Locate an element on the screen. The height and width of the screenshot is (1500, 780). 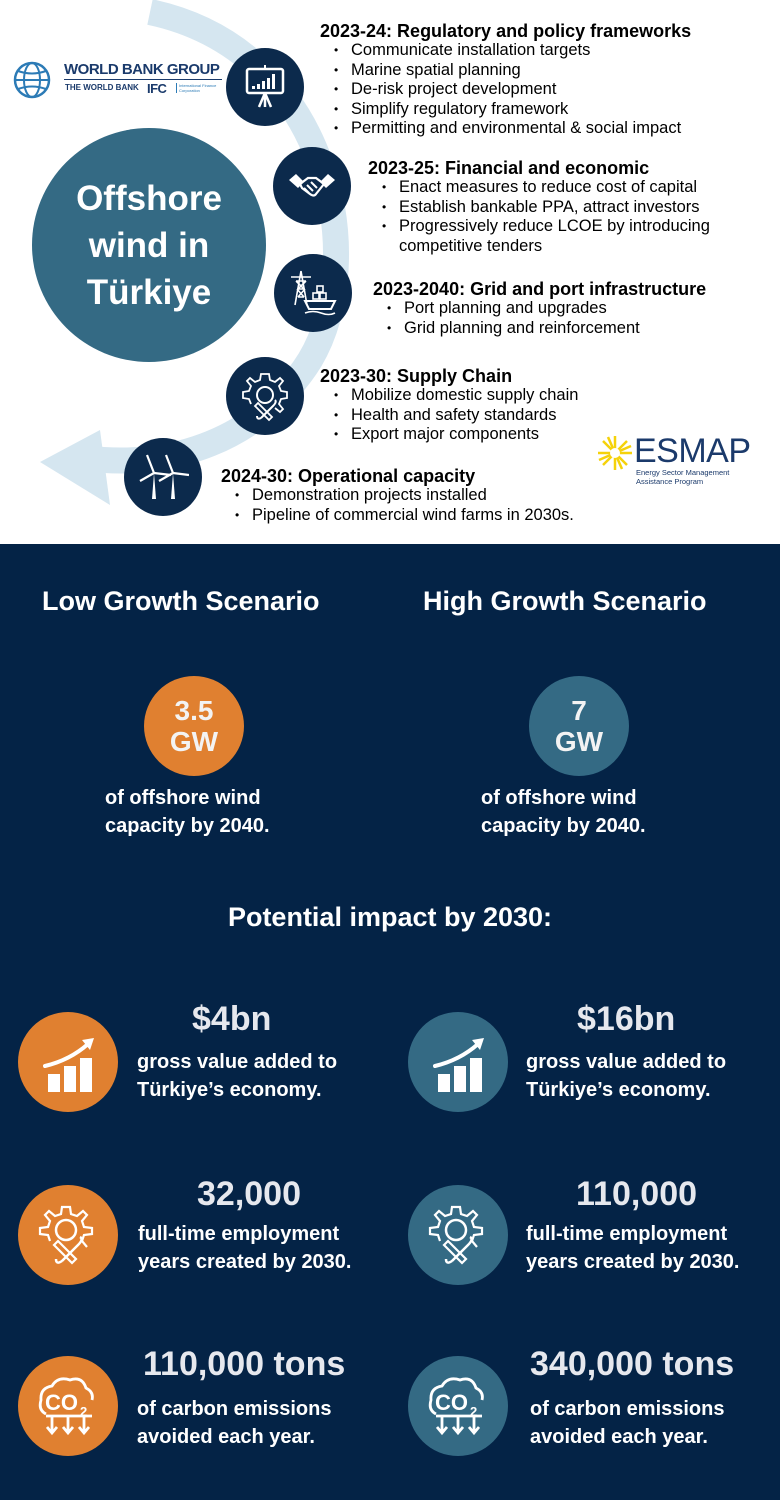
stage-title: 2023-2040: Grid and port infrastructure is located at coordinates (540, 289).